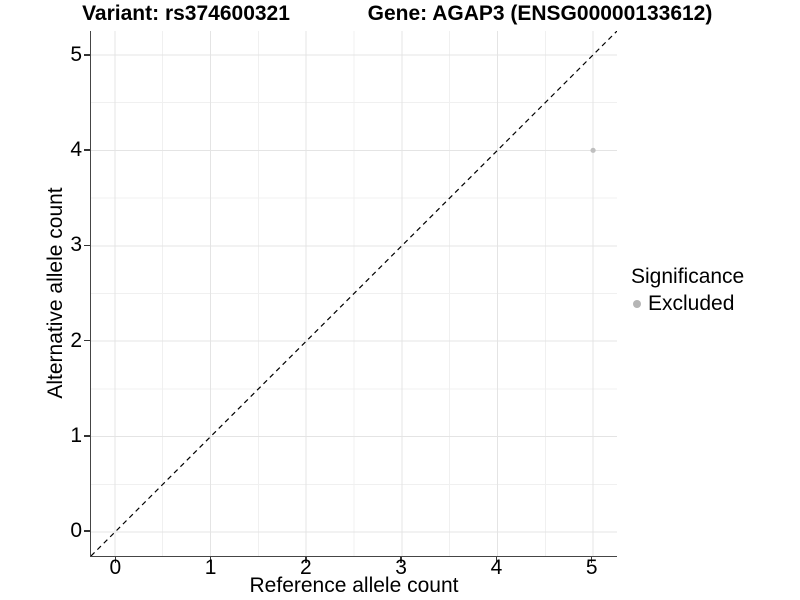  I want to click on y-tick-label: 4, so click(76, 150).